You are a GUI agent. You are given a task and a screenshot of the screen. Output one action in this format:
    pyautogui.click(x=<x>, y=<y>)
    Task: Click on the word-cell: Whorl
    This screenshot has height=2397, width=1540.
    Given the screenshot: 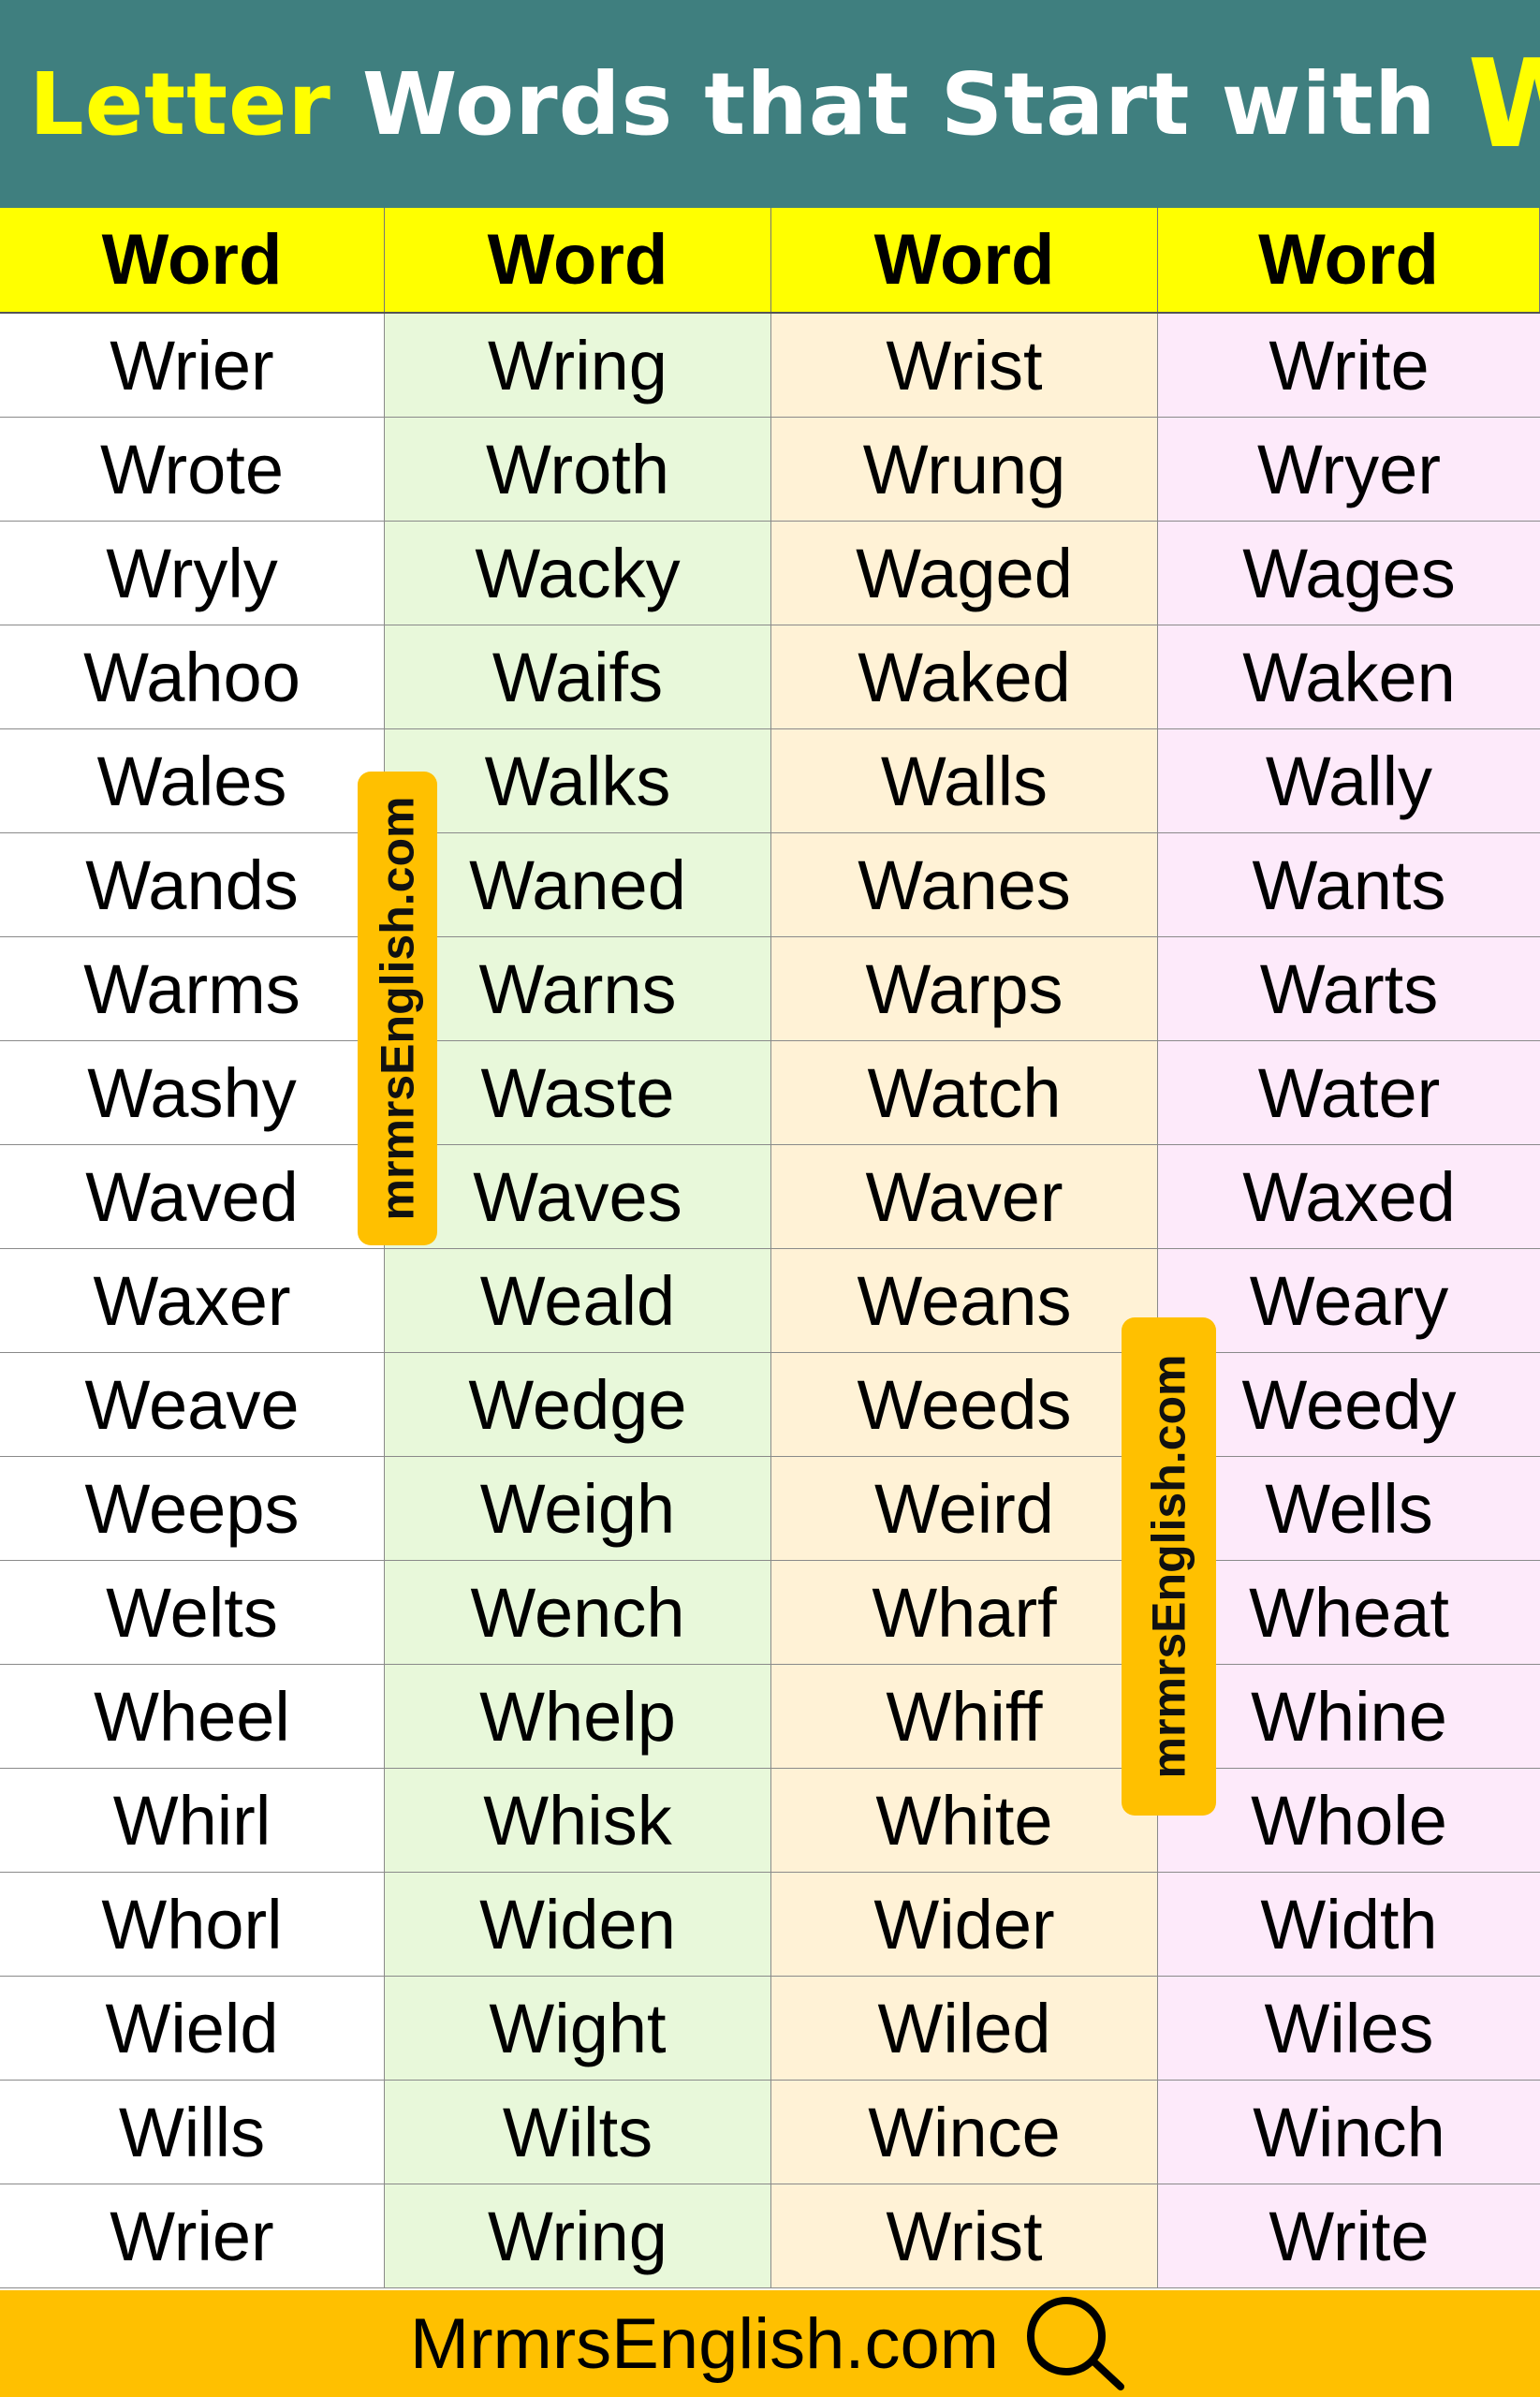 What is the action you would take?
    pyautogui.click(x=192, y=1924)
    